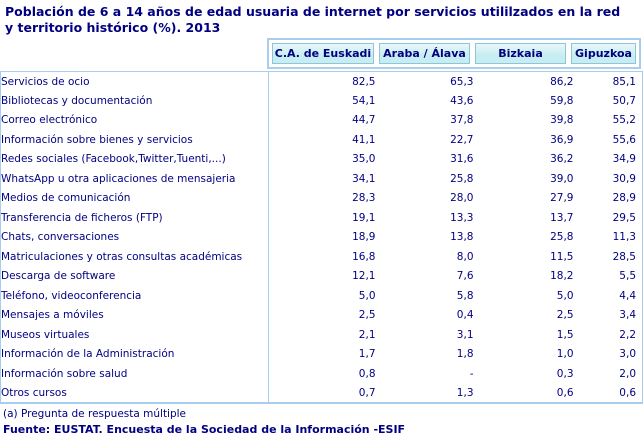 This screenshot has height=444, width=643. I want to click on value-cell: 34,9, so click(624, 159).